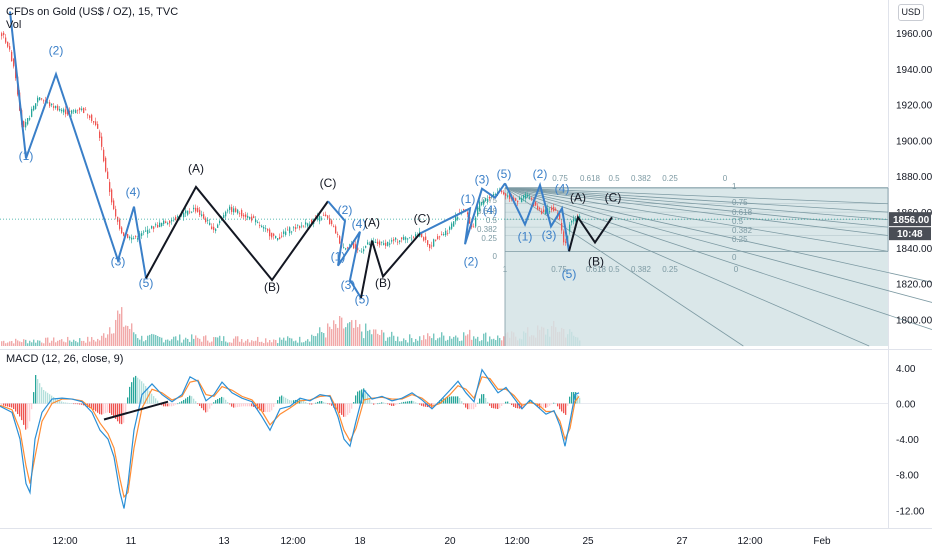 The height and width of the screenshot is (555, 932). I want to click on currency-button: USD, so click(911, 12).